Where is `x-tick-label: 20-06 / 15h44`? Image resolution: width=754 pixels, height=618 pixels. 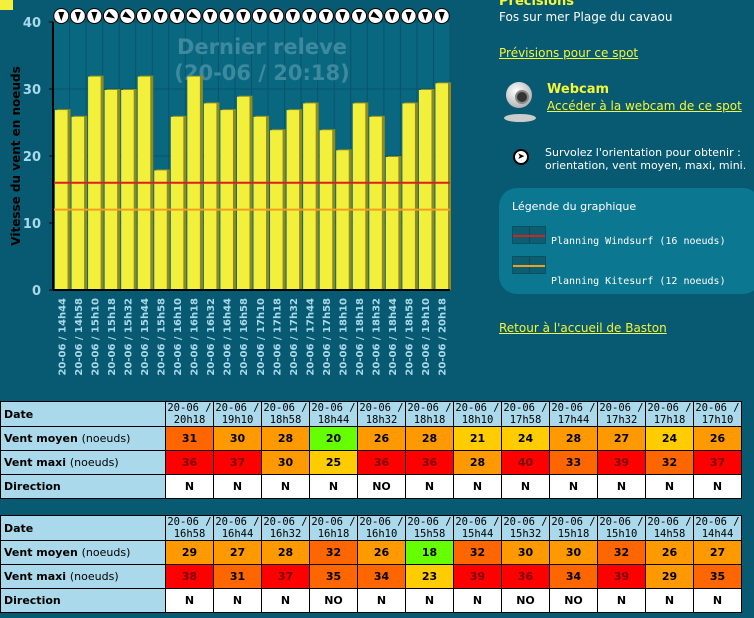 x-tick-label: 20-06 / 15h44 is located at coordinates (145, 337).